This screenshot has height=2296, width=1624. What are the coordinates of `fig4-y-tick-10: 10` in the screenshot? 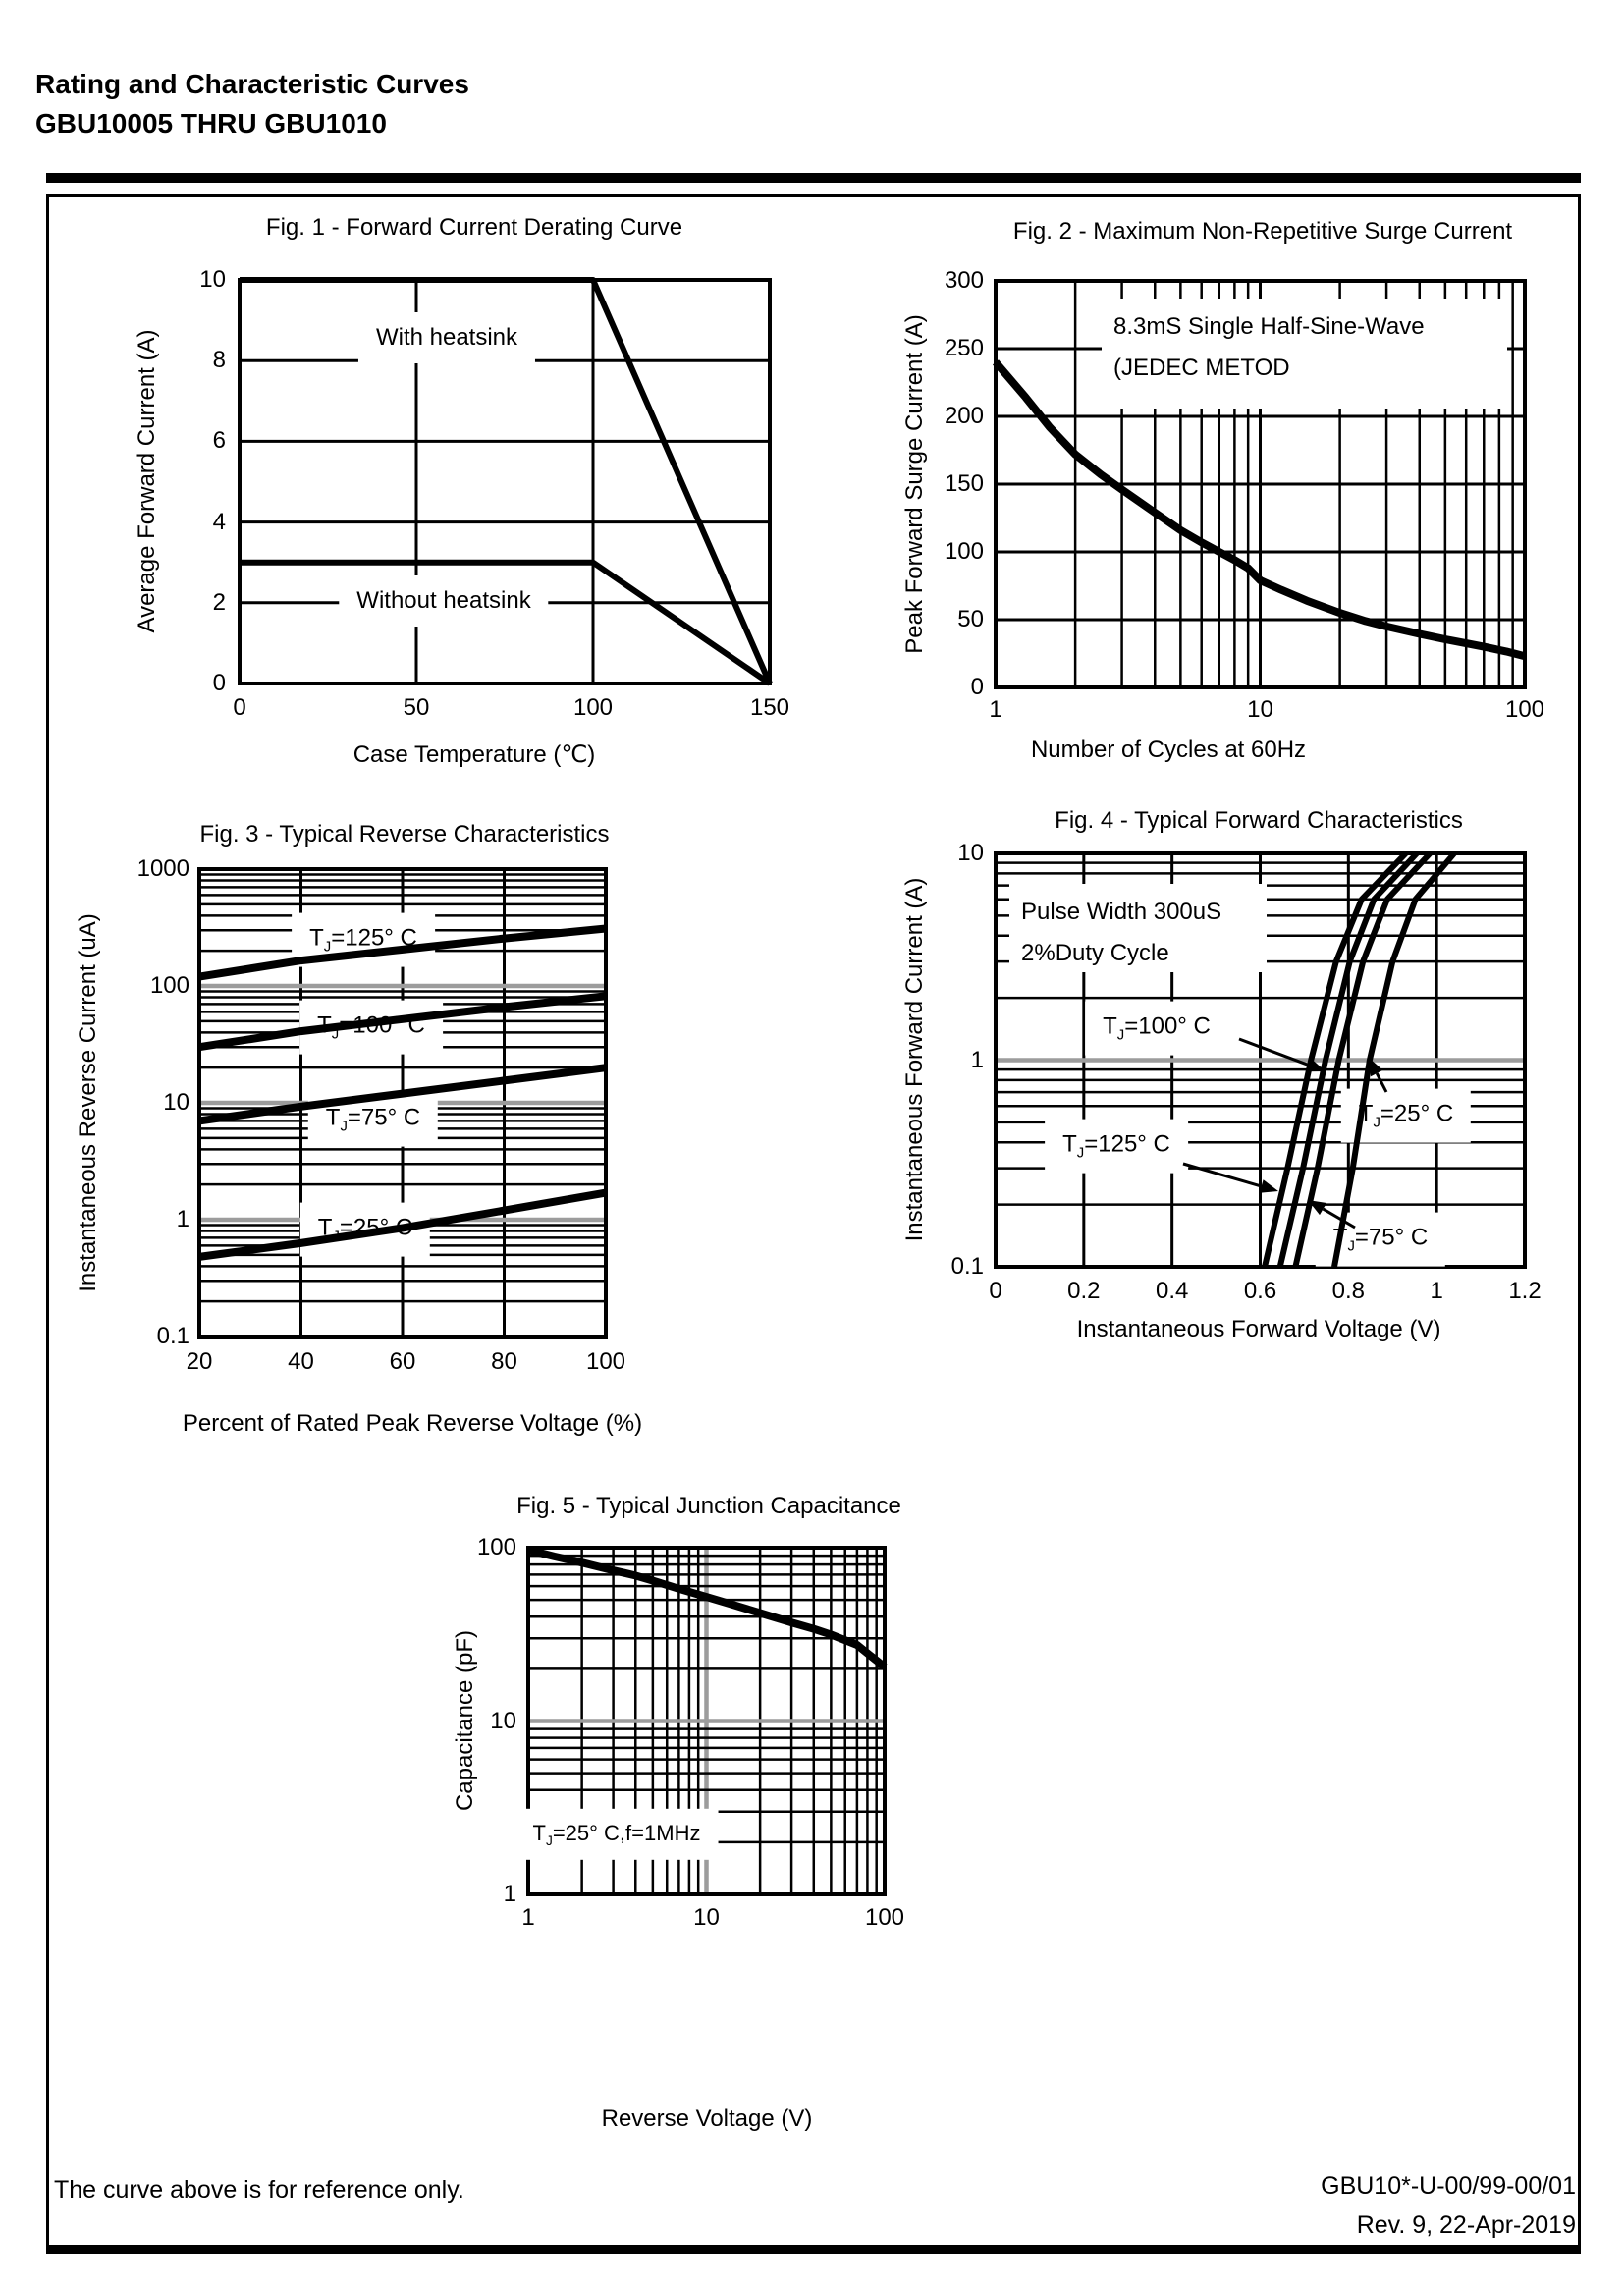 It's located at (970, 853).